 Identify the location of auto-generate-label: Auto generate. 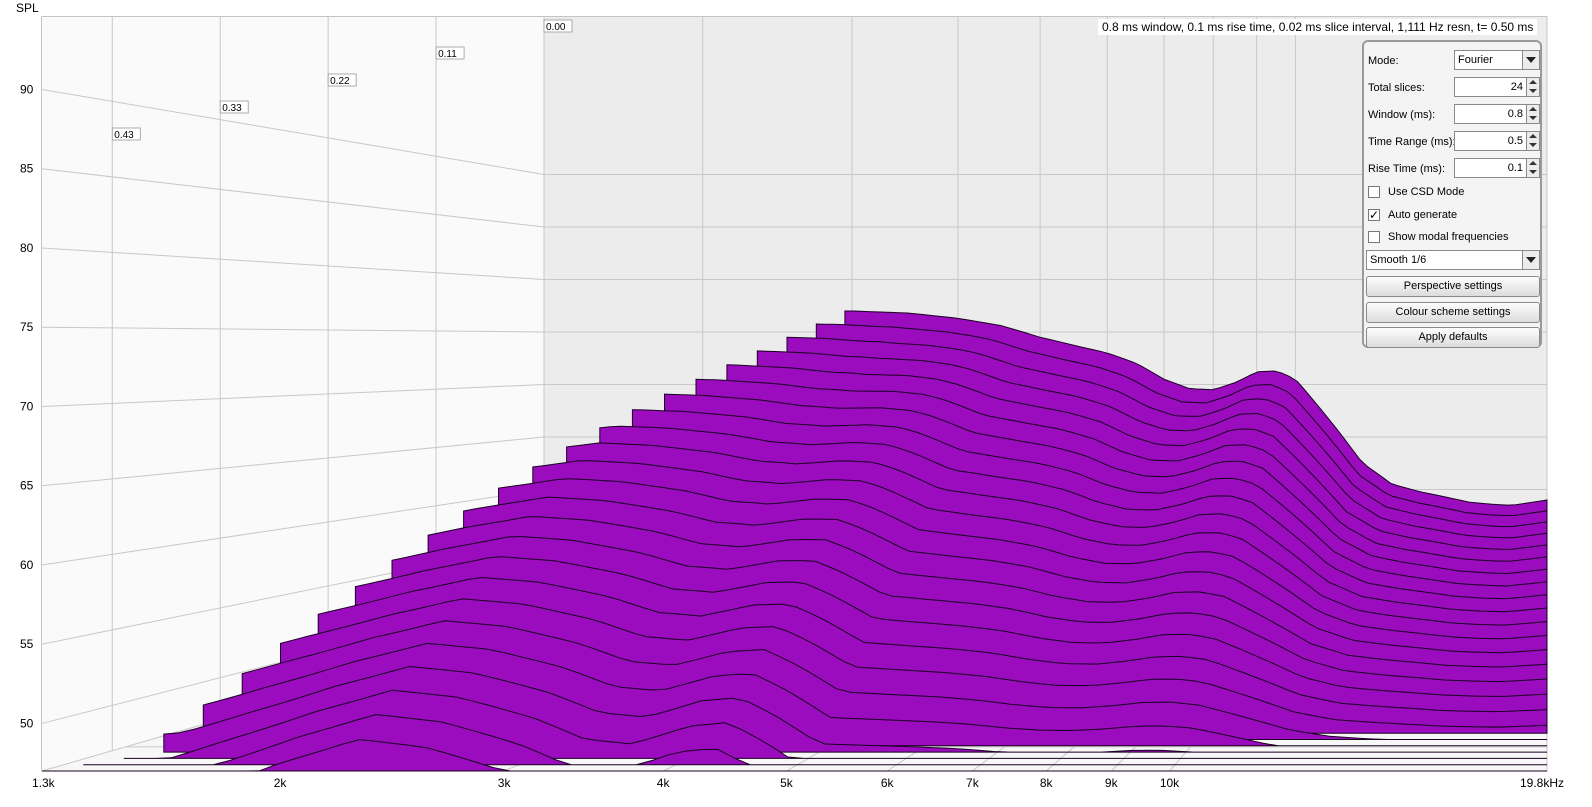
(1423, 215).